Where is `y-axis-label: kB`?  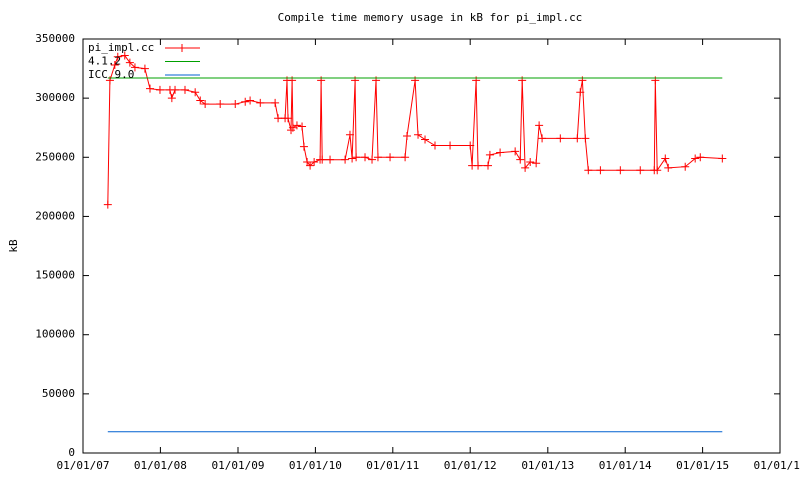
y-axis-label: kB is located at coordinates (13, 246).